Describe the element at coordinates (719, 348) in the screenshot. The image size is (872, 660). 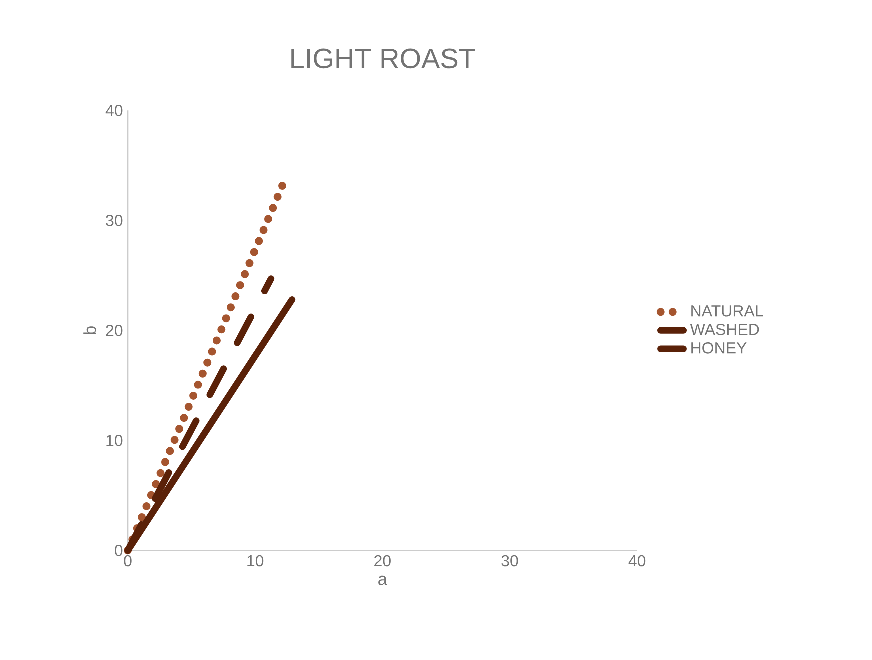
I see `legend-label: HONEY` at that location.